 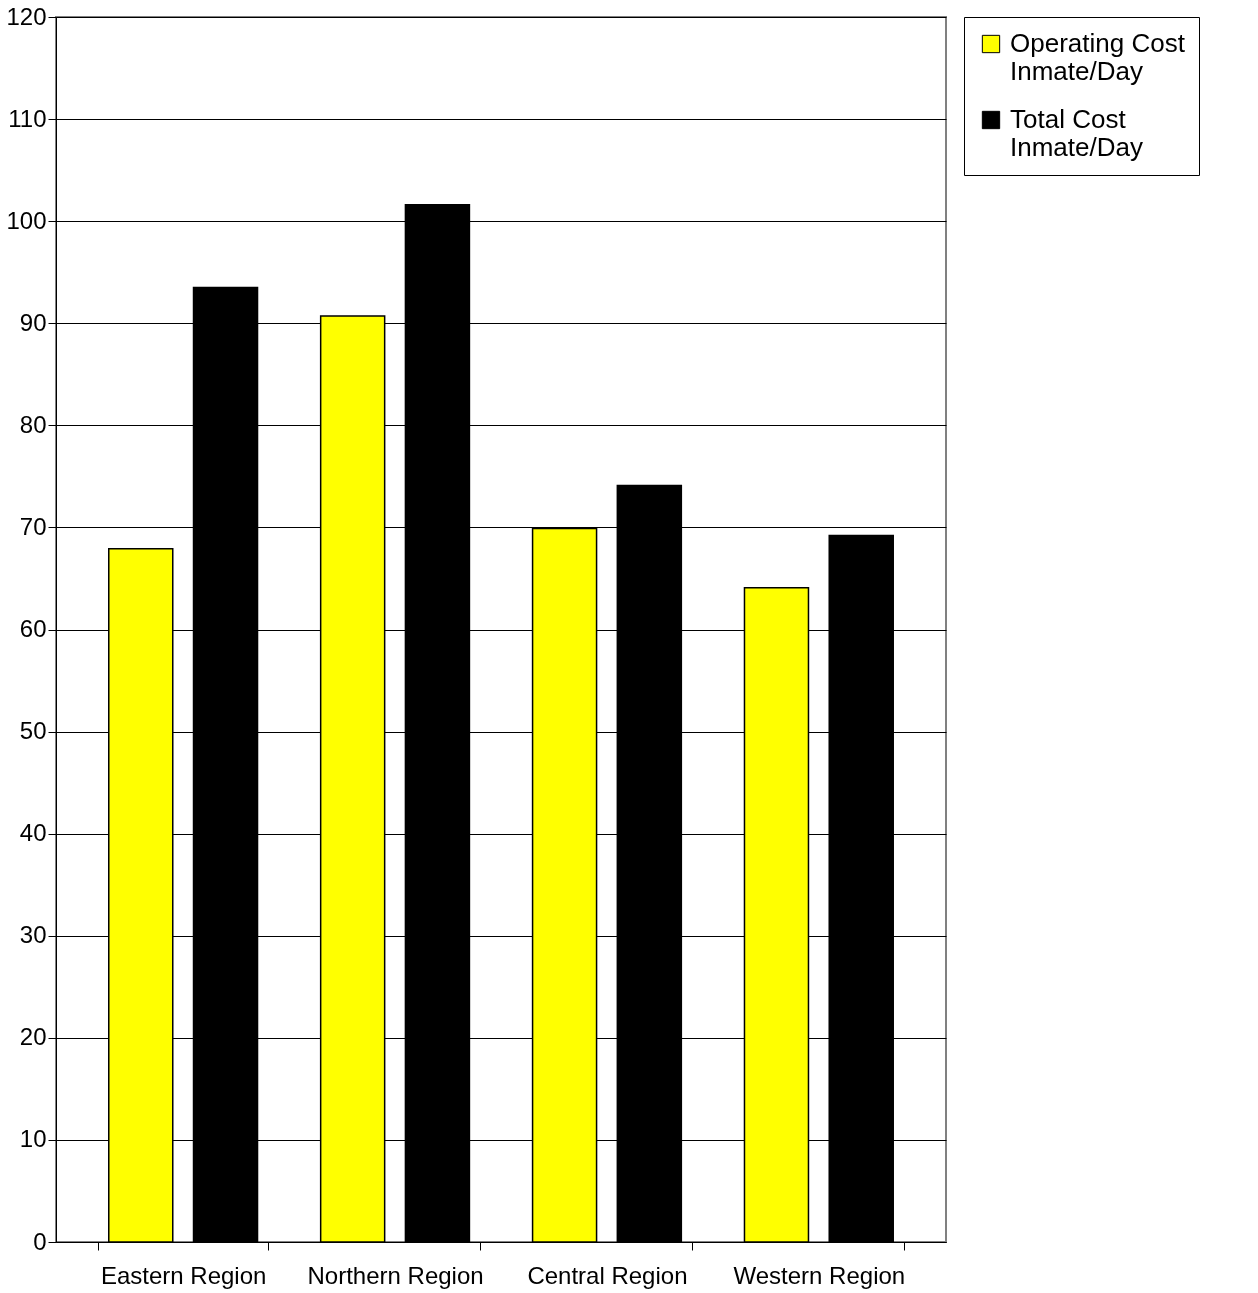 What do you see at coordinates (33, 424) in the screenshot?
I see `y-tick-label: 80` at bounding box center [33, 424].